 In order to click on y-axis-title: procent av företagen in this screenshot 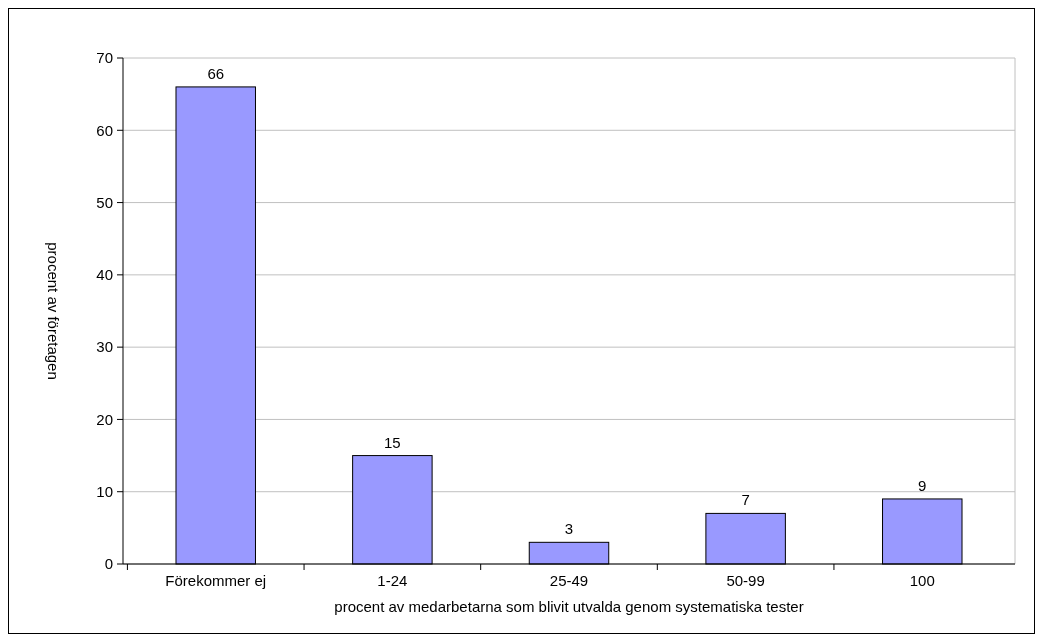, I will do `click(53, 311)`.